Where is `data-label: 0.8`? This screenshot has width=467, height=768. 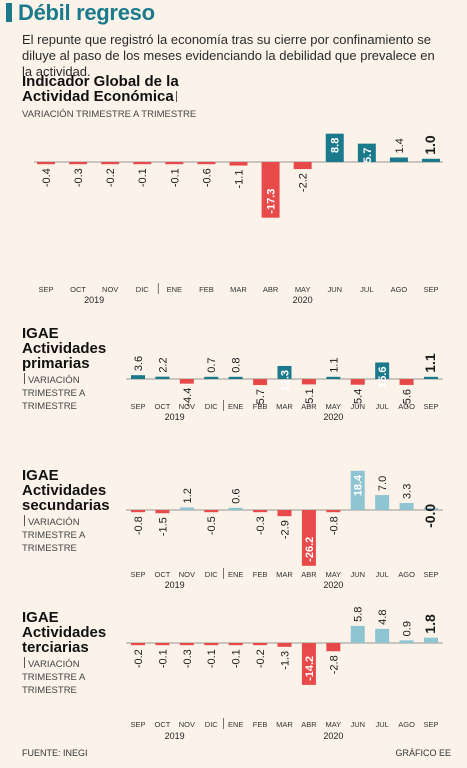
data-label: 0.8 is located at coordinates (237, 365).